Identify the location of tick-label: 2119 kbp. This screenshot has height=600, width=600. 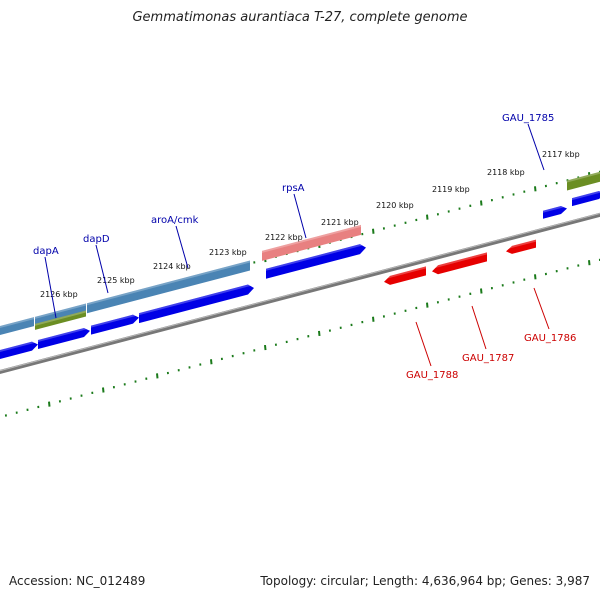
(451, 189).